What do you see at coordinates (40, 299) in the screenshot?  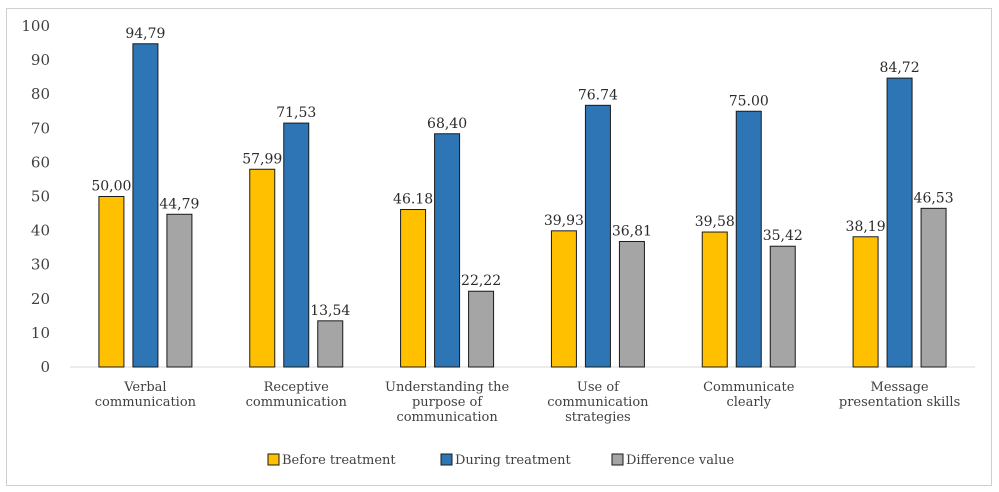 I see `y-tick-label: 20` at bounding box center [40, 299].